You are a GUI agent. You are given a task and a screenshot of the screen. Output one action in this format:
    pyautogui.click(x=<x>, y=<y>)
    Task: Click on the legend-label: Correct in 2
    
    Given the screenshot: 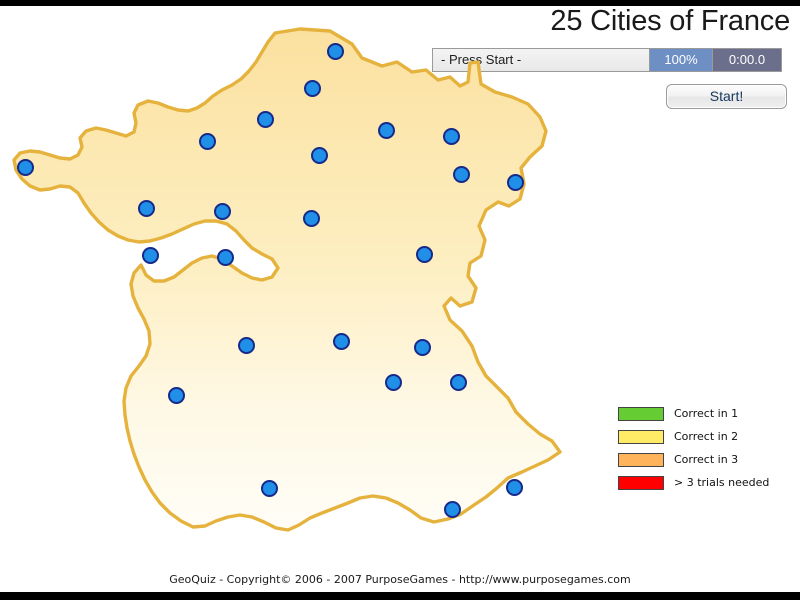 What is the action you would take?
    pyautogui.click(x=706, y=436)
    